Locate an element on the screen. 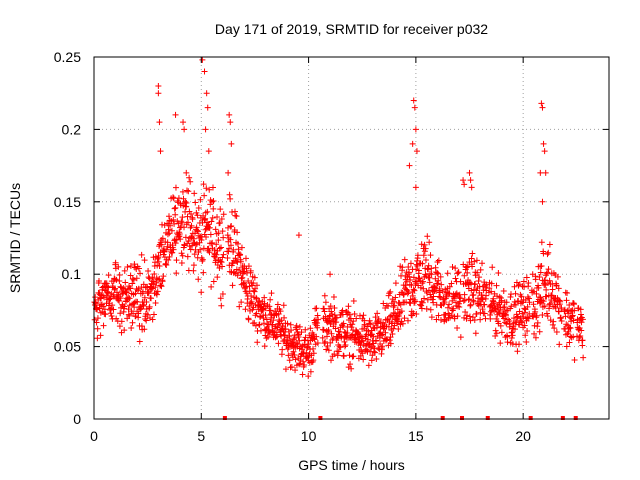 This screenshot has height=480, width=640. zero-marker is located at coordinates (224, 418).